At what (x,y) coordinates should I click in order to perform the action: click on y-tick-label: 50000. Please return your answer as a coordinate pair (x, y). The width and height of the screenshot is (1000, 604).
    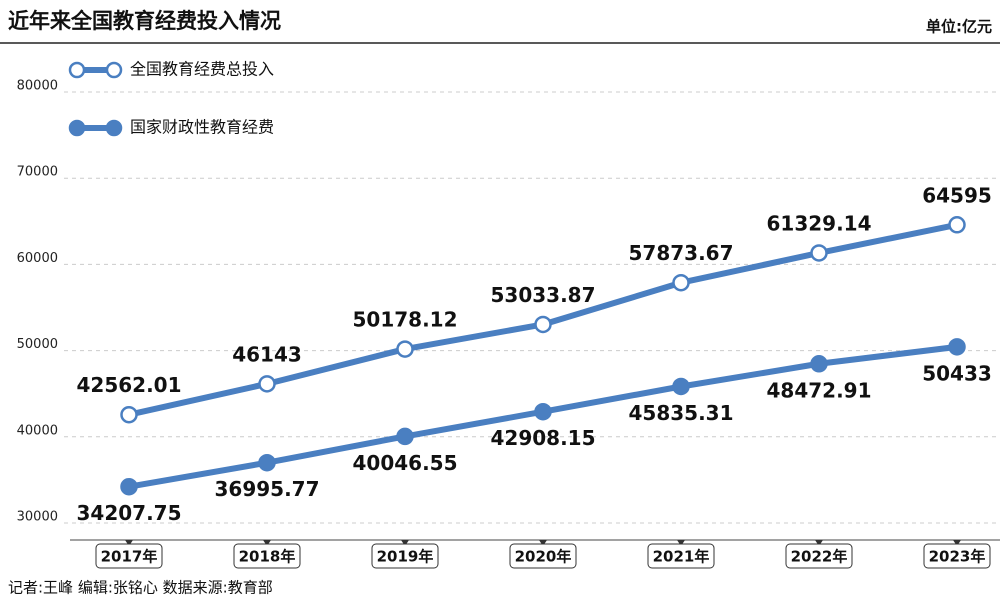
    Looking at the image, I should click on (37, 344).